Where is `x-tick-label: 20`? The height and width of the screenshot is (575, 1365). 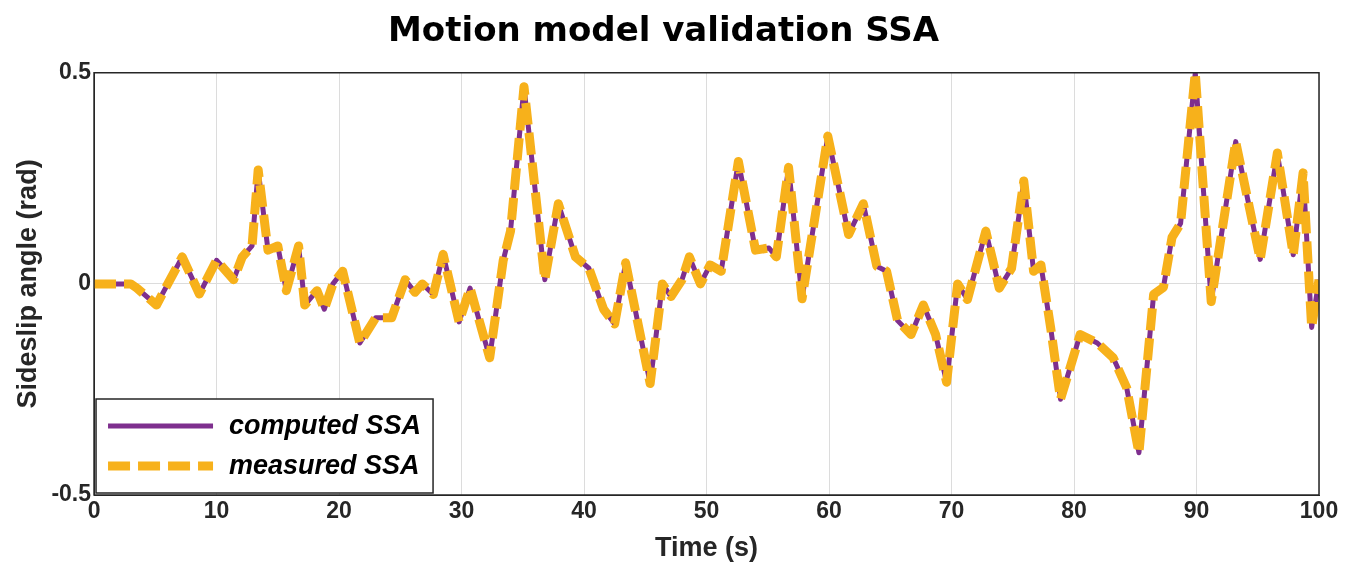 x-tick-label: 20 is located at coordinates (339, 510).